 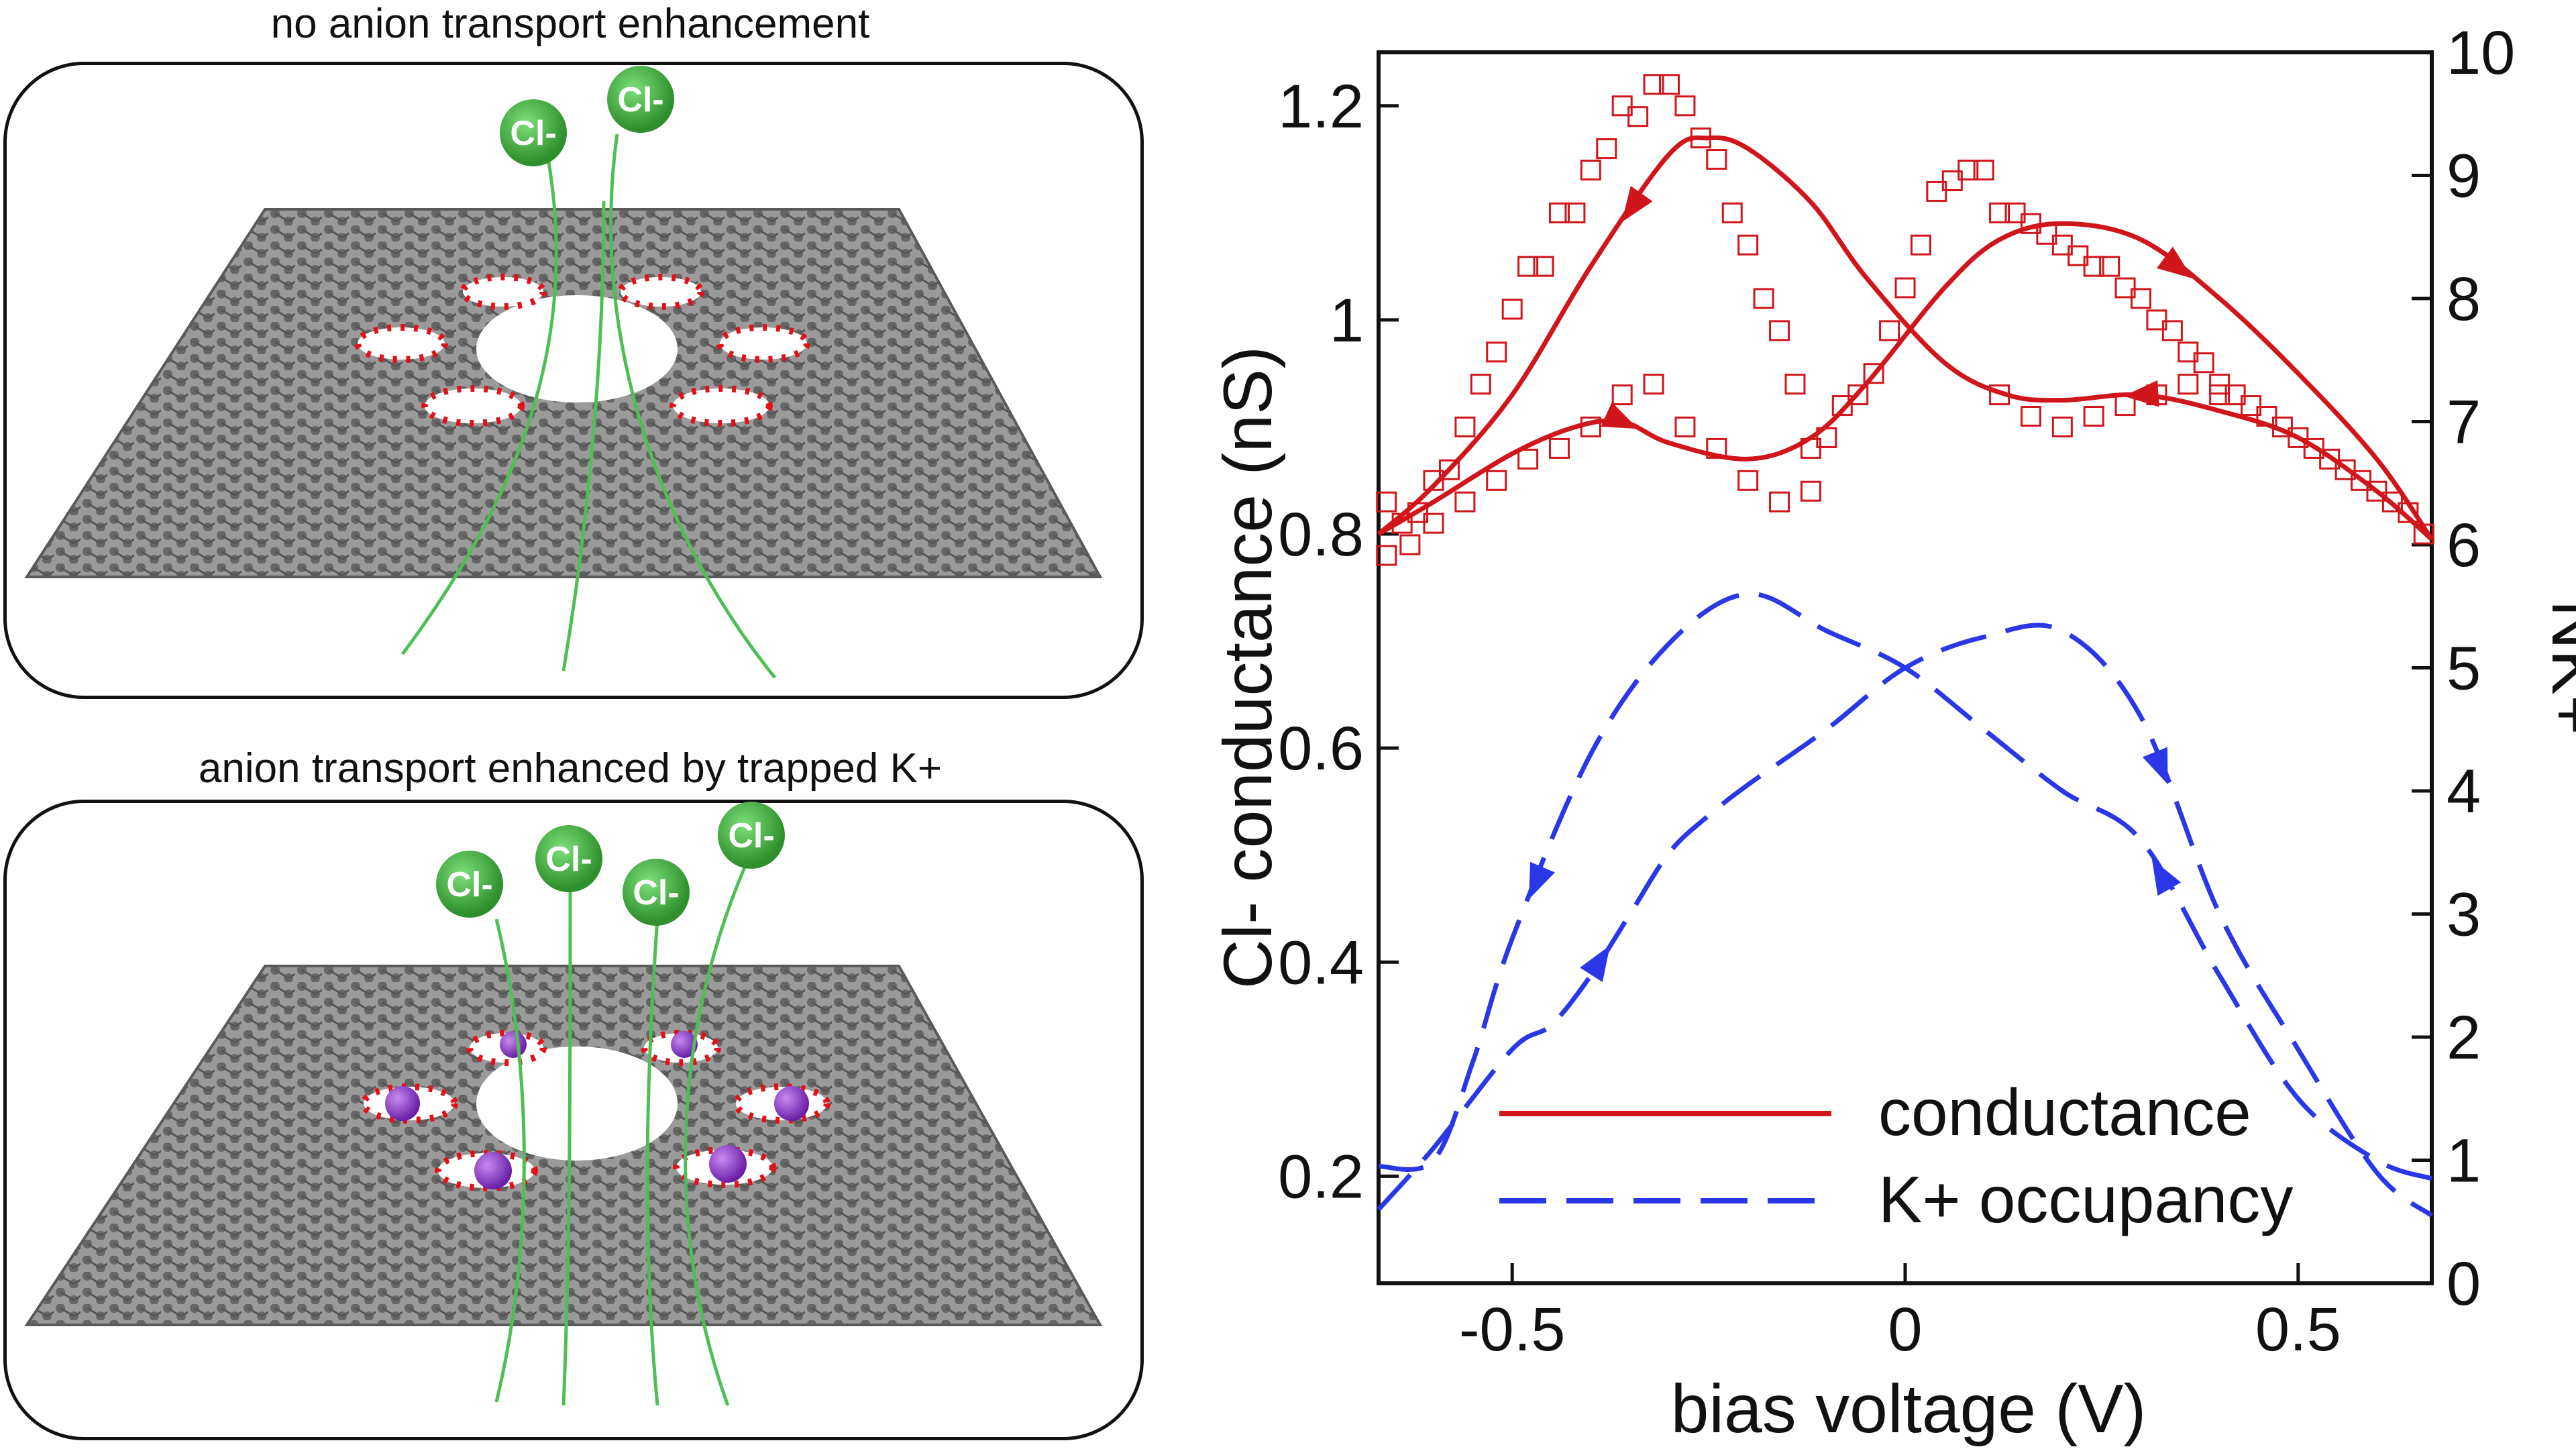 I want to click on legend-label-occupancy: K+ occupancy, so click(x=2085, y=1199).